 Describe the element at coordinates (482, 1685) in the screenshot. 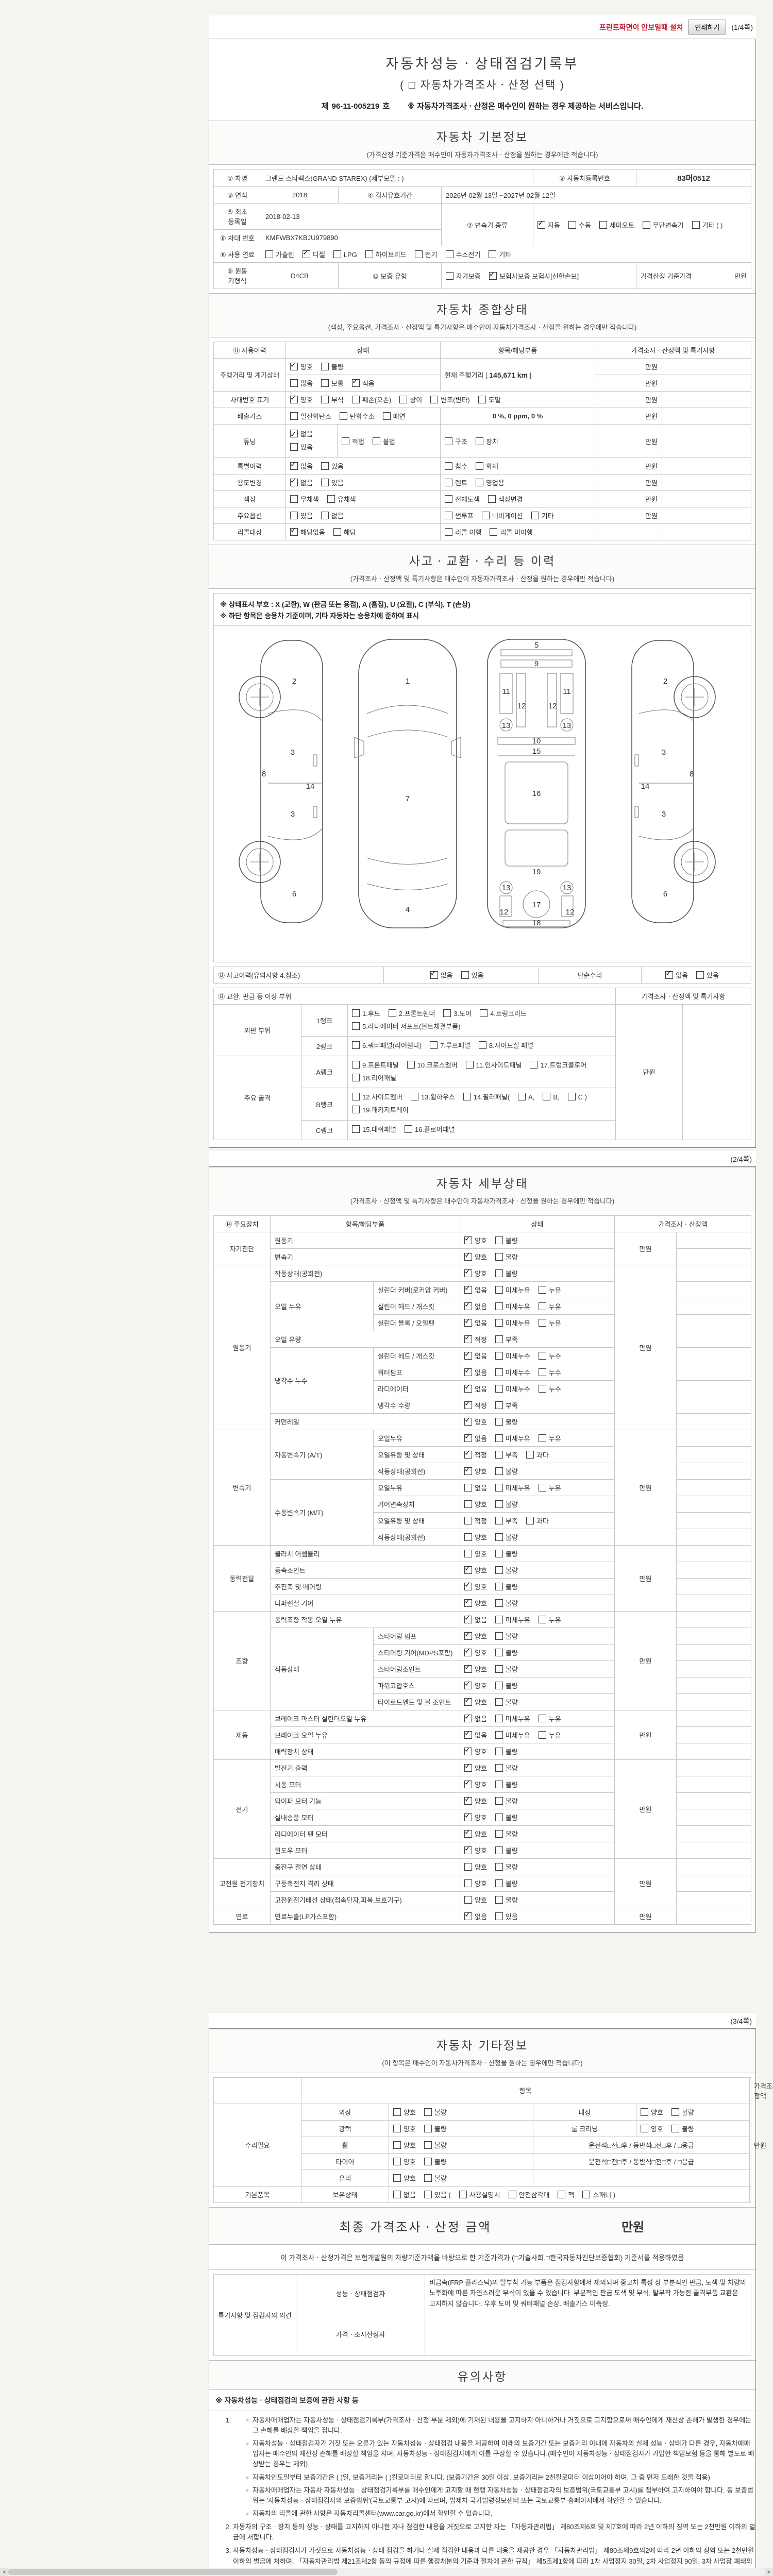

I see `table-row: 파워고압호스양호불량` at that location.